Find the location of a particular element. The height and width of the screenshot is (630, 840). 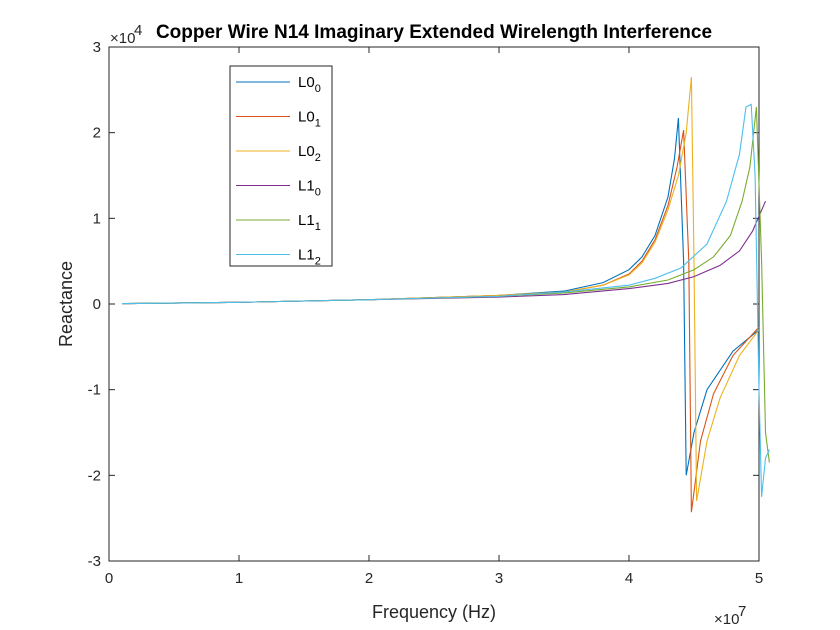

x-tick-label: 3 is located at coordinates (499, 578).